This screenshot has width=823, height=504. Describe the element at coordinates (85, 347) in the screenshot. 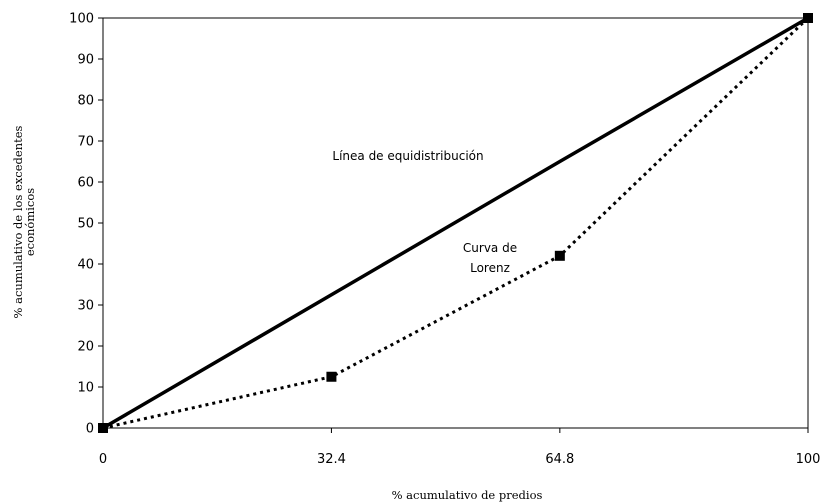

I see `y-tick-label-2: 20` at that location.